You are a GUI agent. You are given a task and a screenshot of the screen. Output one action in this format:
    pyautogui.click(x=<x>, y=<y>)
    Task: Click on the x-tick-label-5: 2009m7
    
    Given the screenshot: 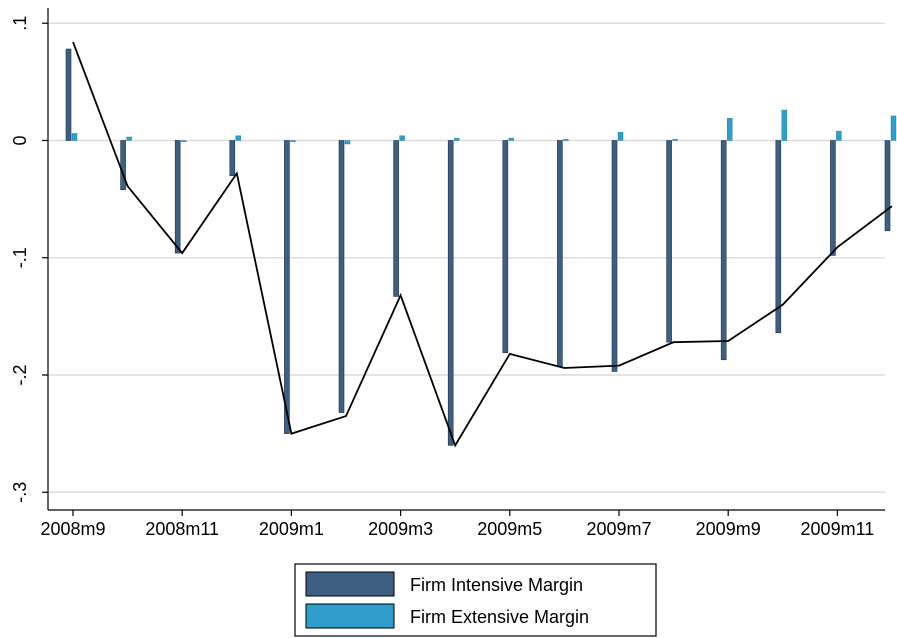 What is the action you would take?
    pyautogui.click(x=618, y=529)
    